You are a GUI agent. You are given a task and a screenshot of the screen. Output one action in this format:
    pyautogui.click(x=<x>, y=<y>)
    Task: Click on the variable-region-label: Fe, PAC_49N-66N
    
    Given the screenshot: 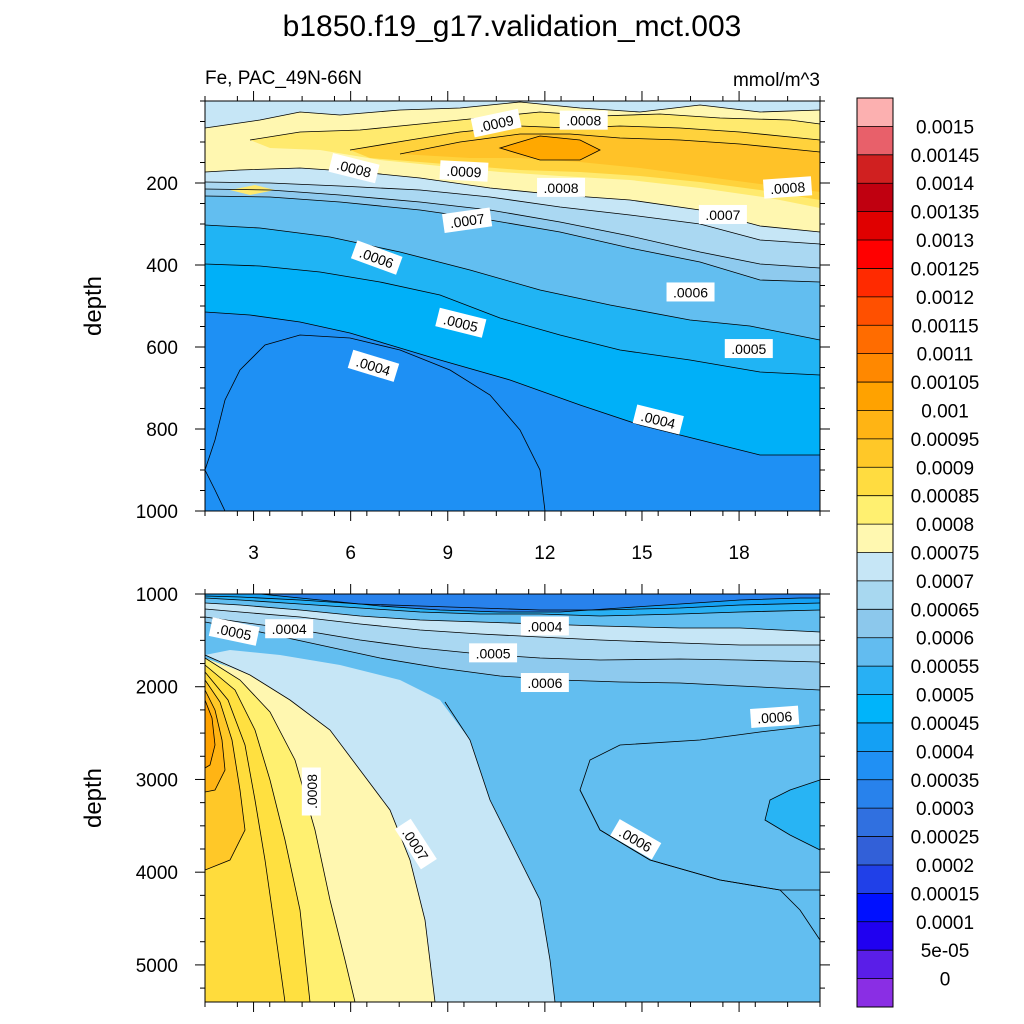 What is the action you would take?
    pyautogui.click(x=283, y=78)
    